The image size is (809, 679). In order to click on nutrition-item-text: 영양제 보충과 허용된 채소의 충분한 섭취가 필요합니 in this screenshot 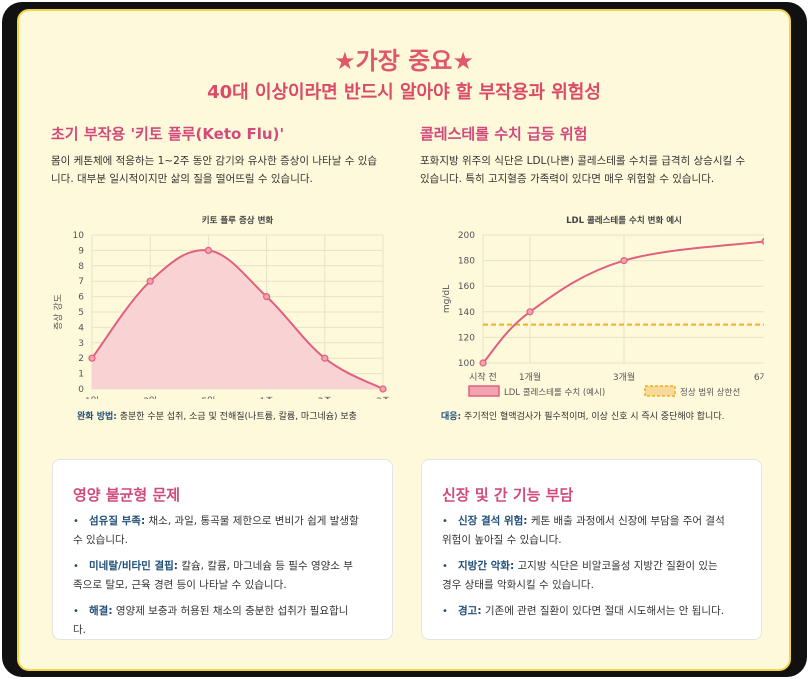, I will do `click(230, 611)`.